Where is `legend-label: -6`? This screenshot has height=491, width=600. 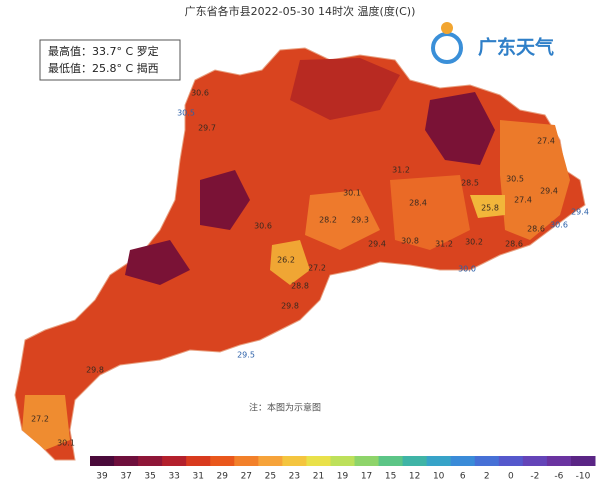
legend-label: -6 is located at coordinates (558, 477).